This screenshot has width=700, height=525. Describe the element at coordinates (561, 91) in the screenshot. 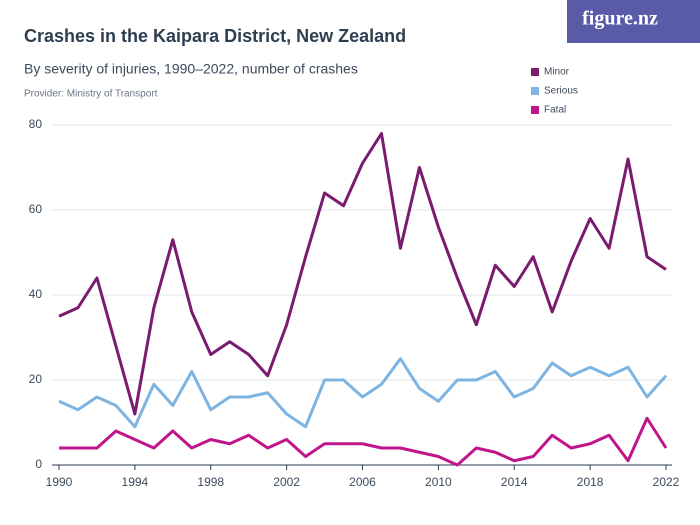

I see `legend-label: Serious` at that location.